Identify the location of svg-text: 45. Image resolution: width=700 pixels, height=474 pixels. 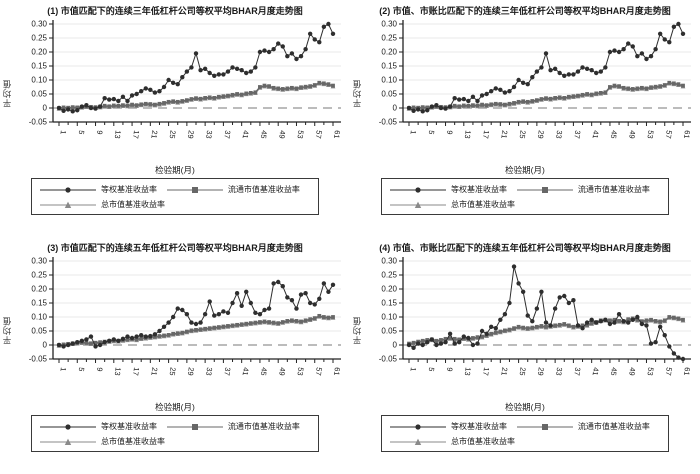
(614, 371).